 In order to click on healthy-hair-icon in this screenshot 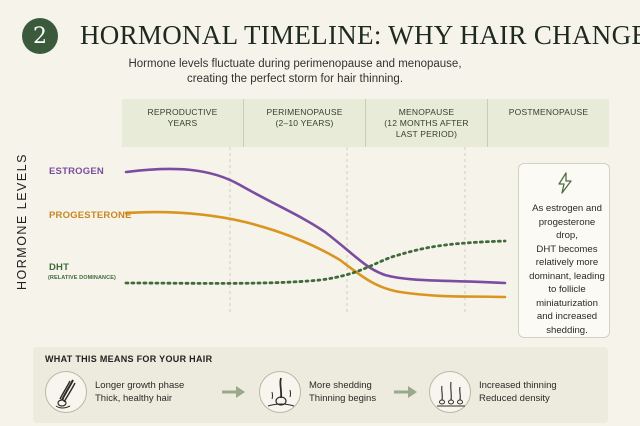, I will do `click(66, 392)`.